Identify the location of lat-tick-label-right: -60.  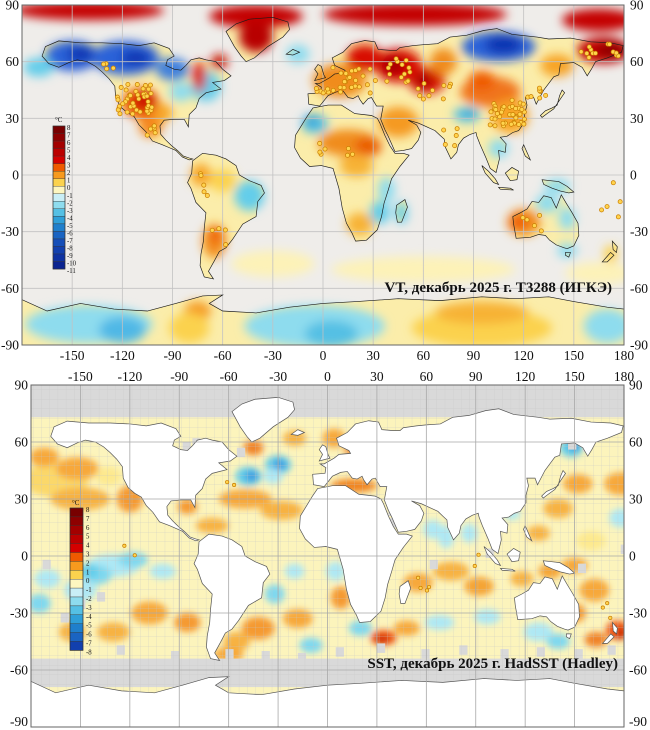
(638, 670).